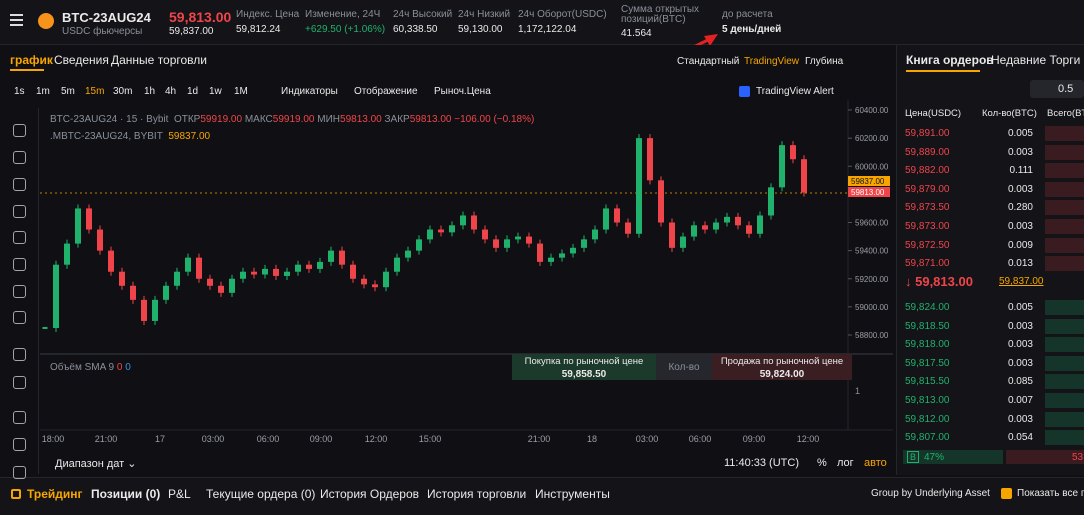 The image size is (1084, 515). Describe the element at coordinates (82, 367) in the screenshot. I see `volume-label: Объём SMA 9` at that location.